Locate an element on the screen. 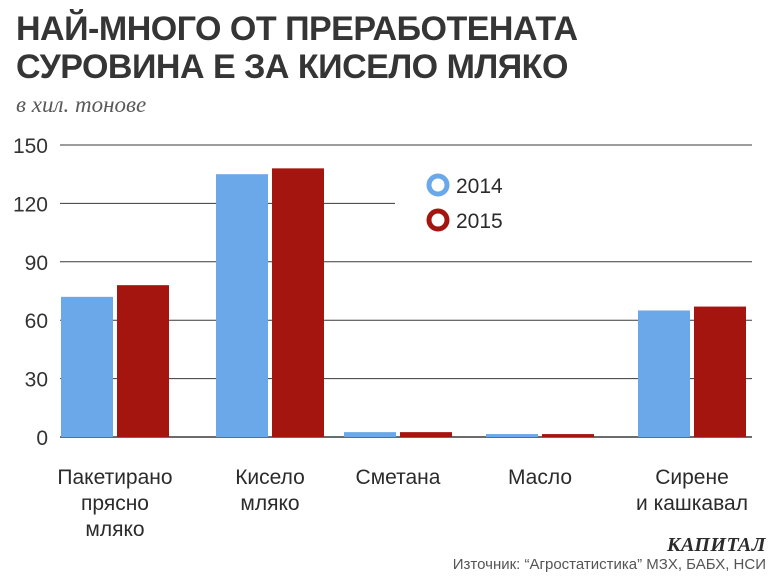  y-tick-label: 0 is located at coordinates (42, 438).